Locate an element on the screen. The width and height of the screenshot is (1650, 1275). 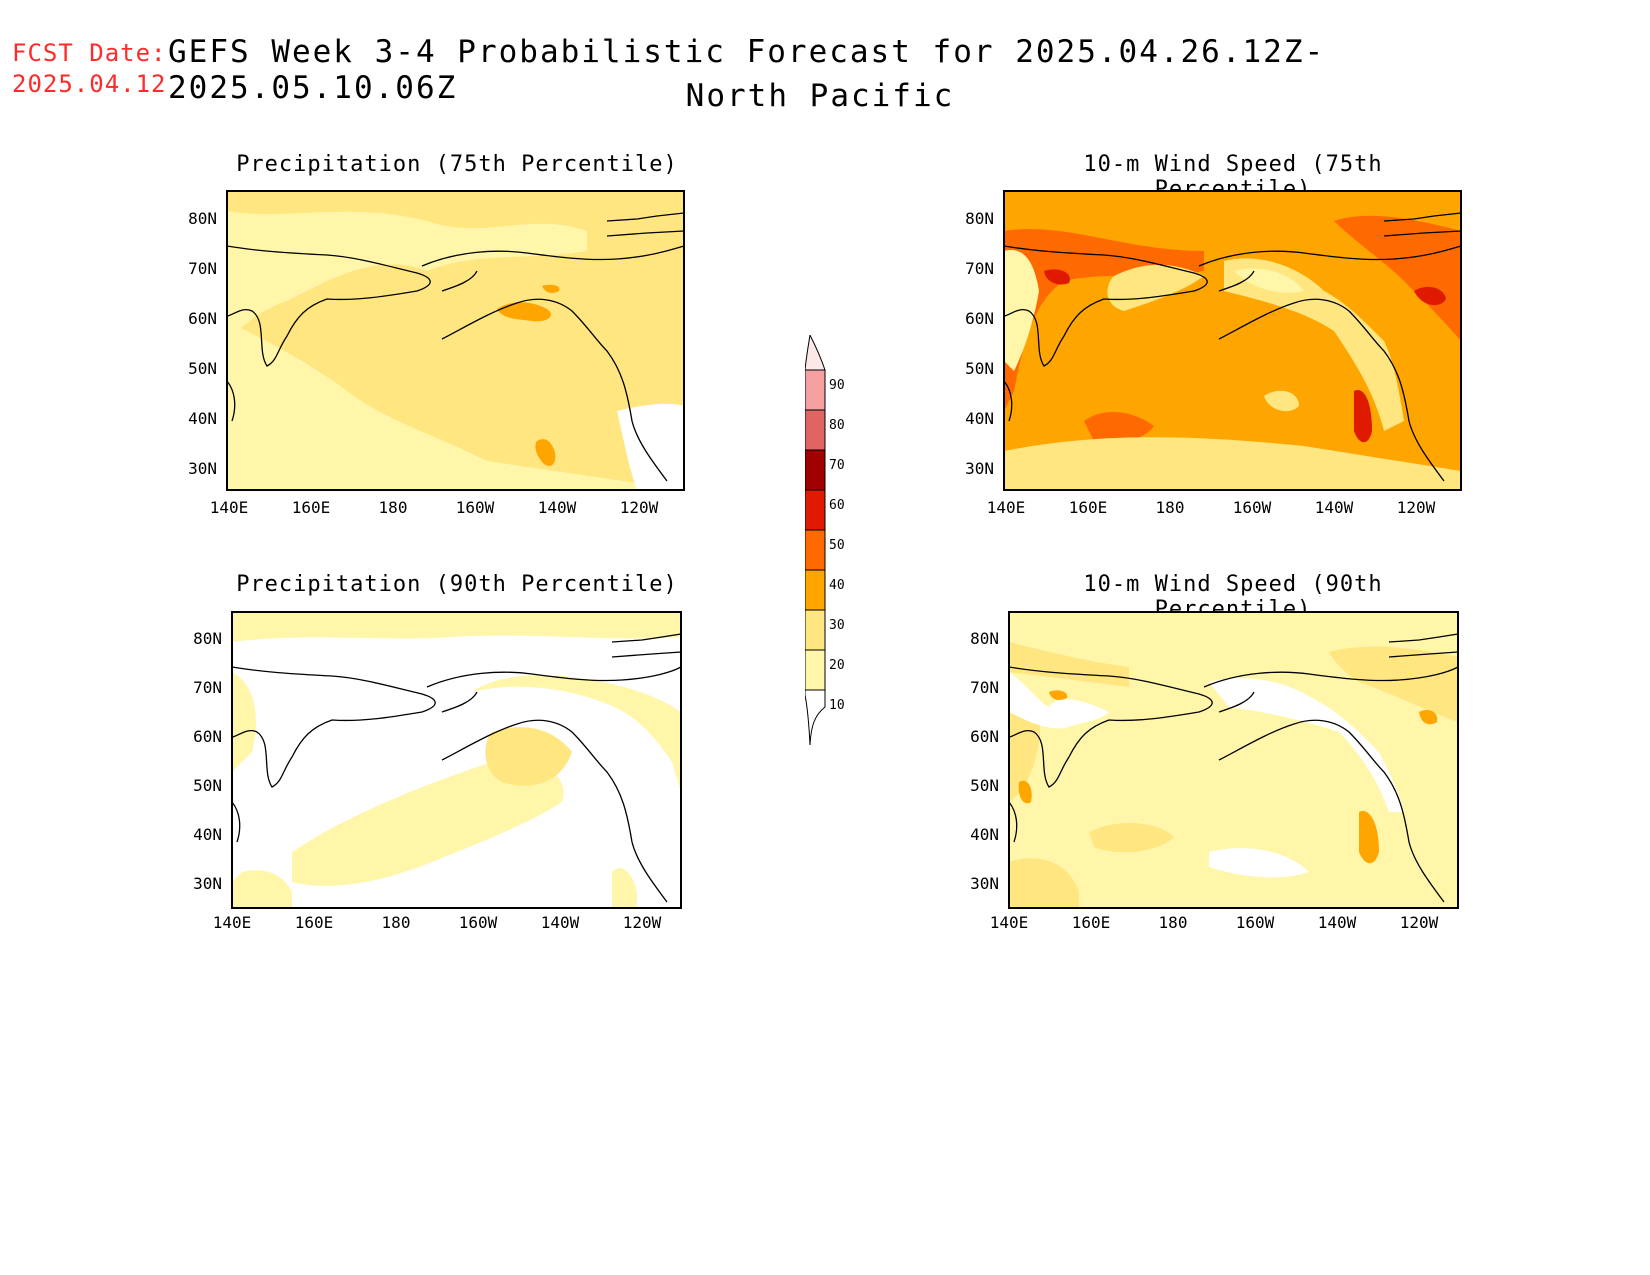
contour-10-20-se is located at coordinates (624, 888).